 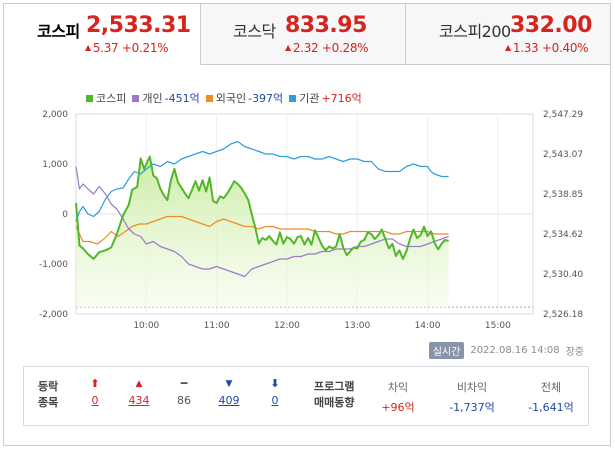 I want to click on index-value: 332.00, so click(x=551, y=25).